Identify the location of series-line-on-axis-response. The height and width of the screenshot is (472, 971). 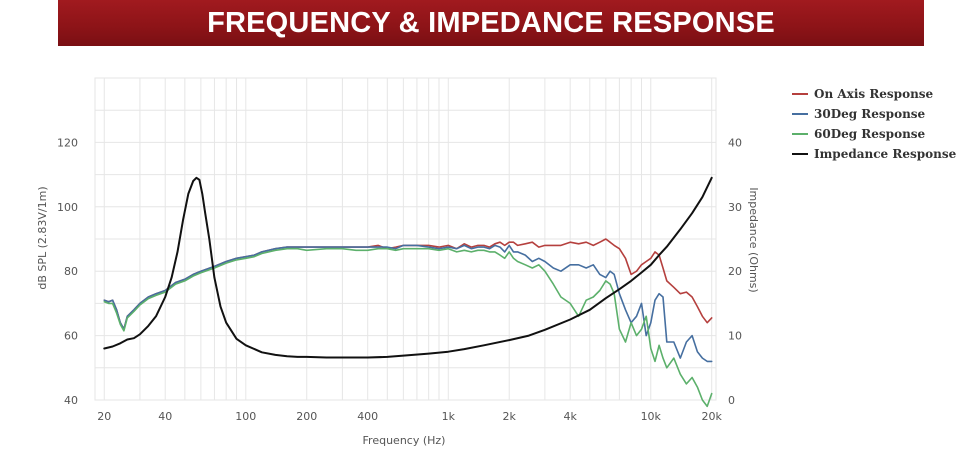
(408, 284).